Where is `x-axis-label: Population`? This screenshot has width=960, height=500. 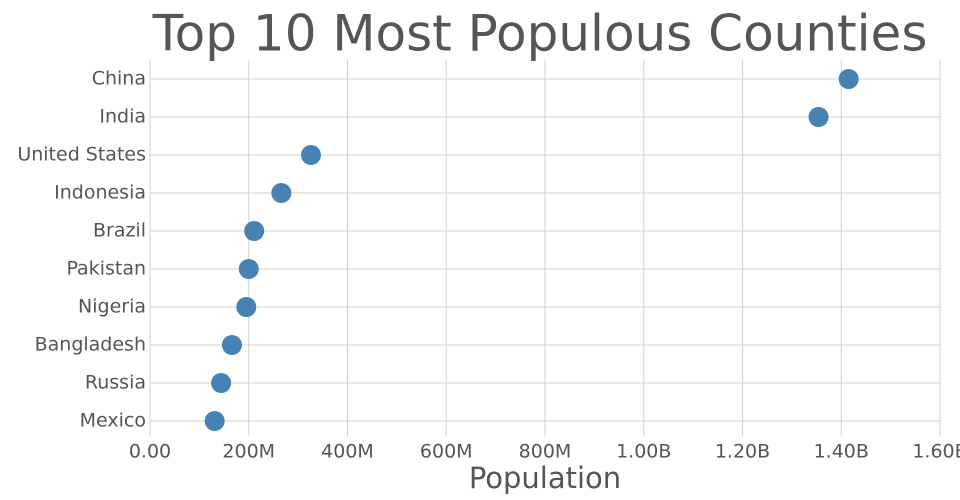
x-axis-label: Population is located at coordinates (545, 478).